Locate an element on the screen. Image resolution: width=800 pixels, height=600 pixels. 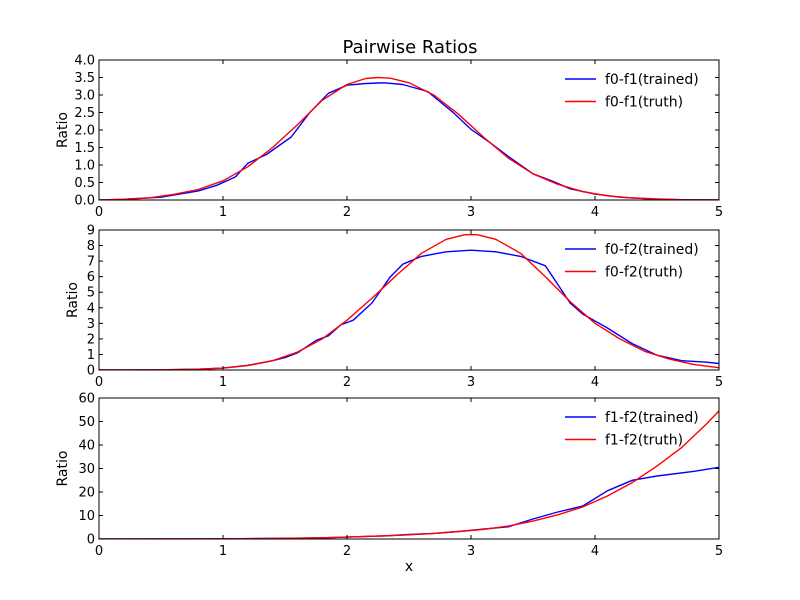
legend-entry: f0-f2(truth) is located at coordinates (644, 273).